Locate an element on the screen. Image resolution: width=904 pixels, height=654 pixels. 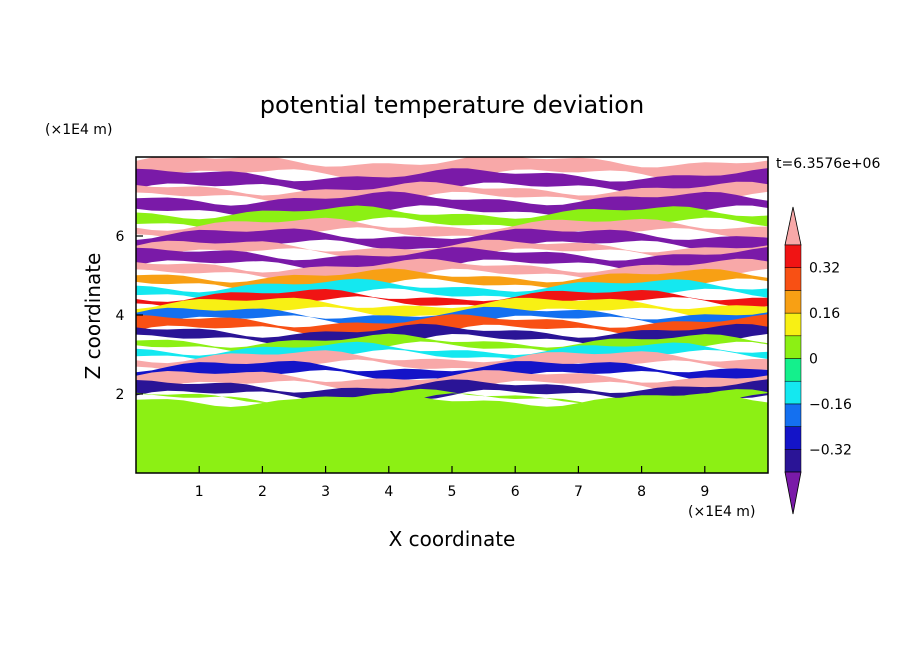
y-tick-label: 2 is located at coordinates (120, 395).